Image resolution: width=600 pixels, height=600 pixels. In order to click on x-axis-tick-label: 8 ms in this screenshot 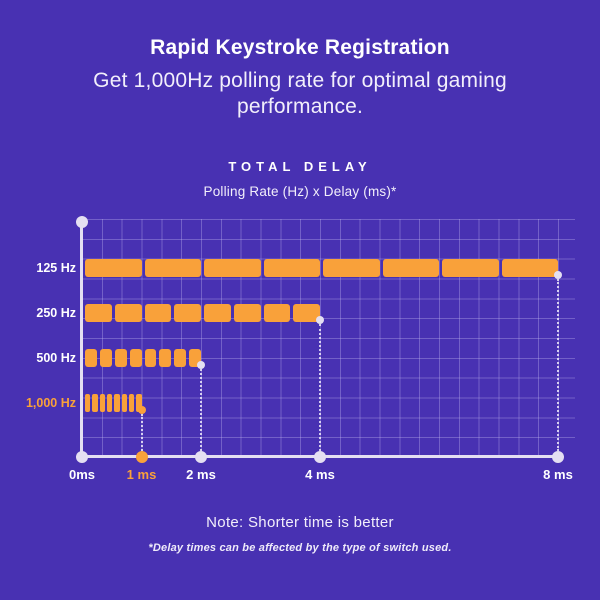, I will do `click(558, 474)`.